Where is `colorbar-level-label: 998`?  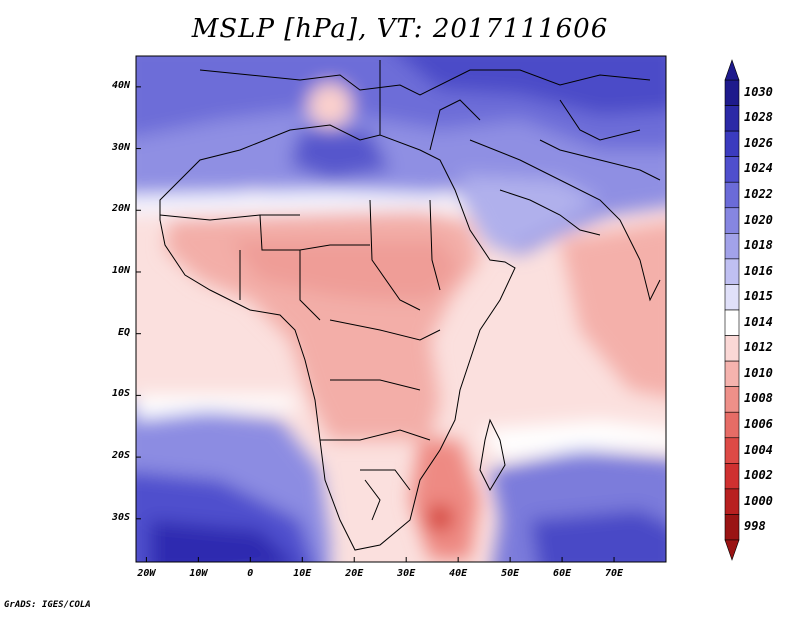 colorbar-level-label: 998 is located at coordinates (755, 526).